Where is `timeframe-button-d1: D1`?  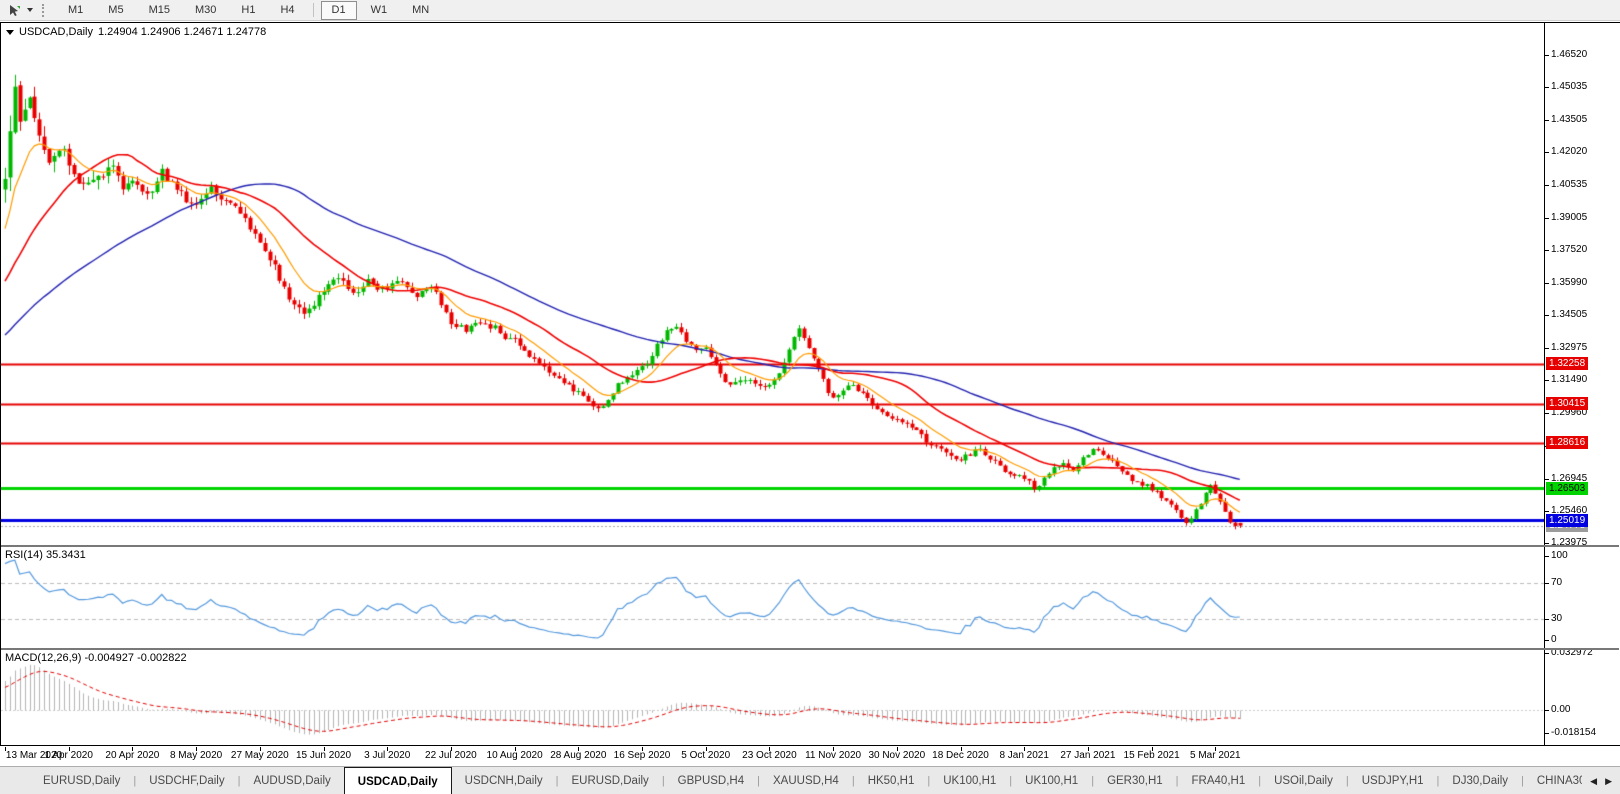 timeframe-button-d1: D1 is located at coordinates (338, 10).